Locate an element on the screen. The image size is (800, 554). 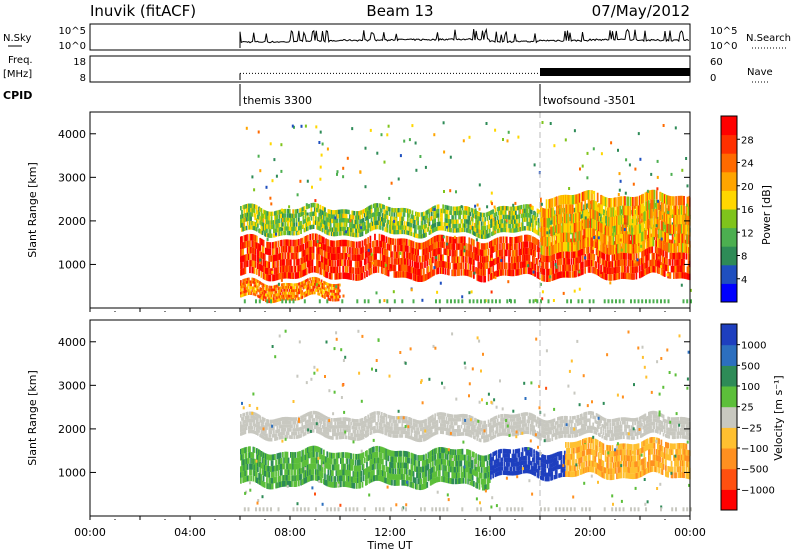
date-title: 07/May/2012 is located at coordinates (641, 11).